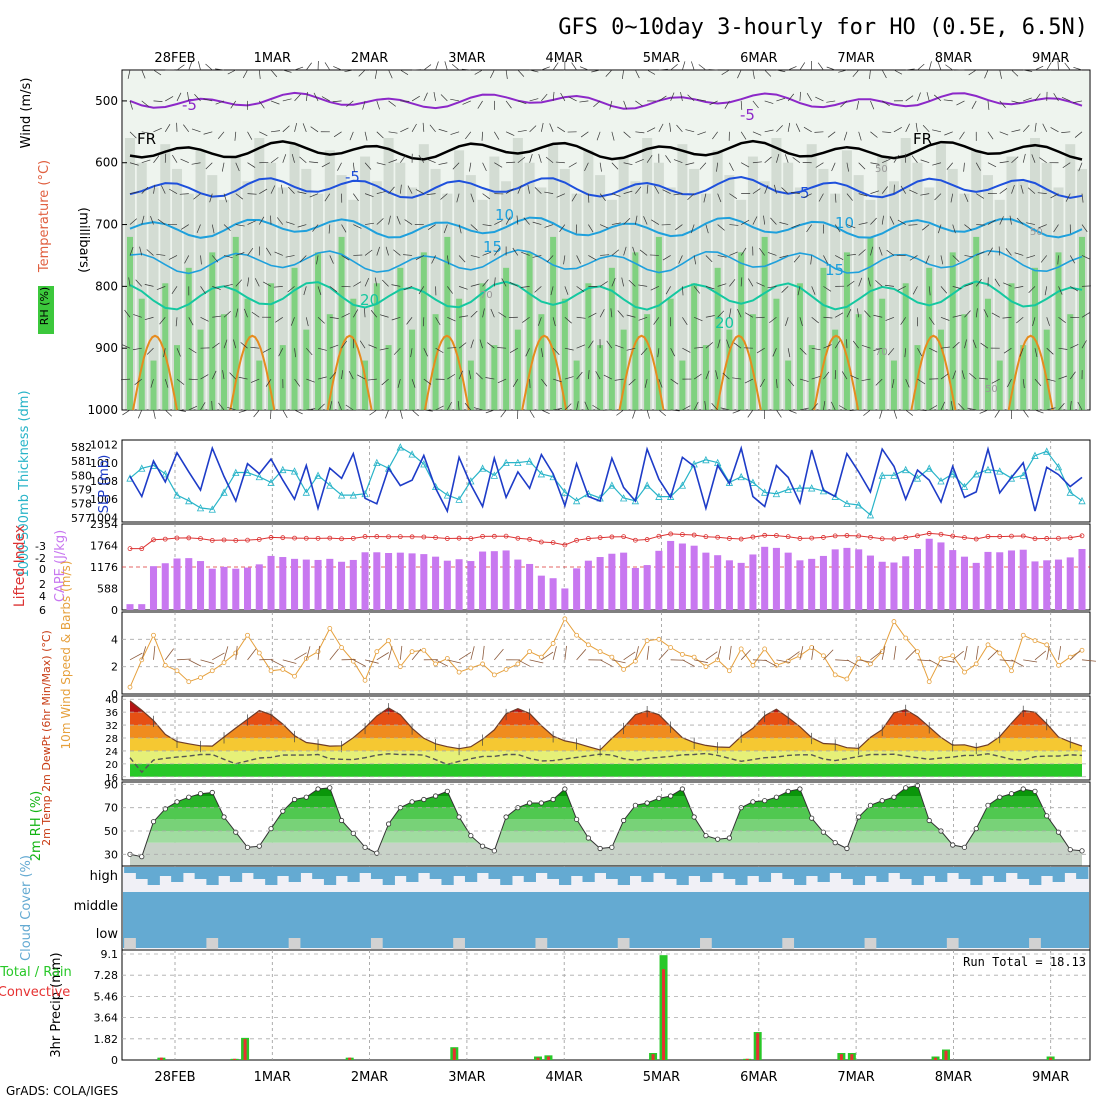 The height and width of the screenshot is (1100, 1100). I want to click on panel-frame, so click(606, 653).